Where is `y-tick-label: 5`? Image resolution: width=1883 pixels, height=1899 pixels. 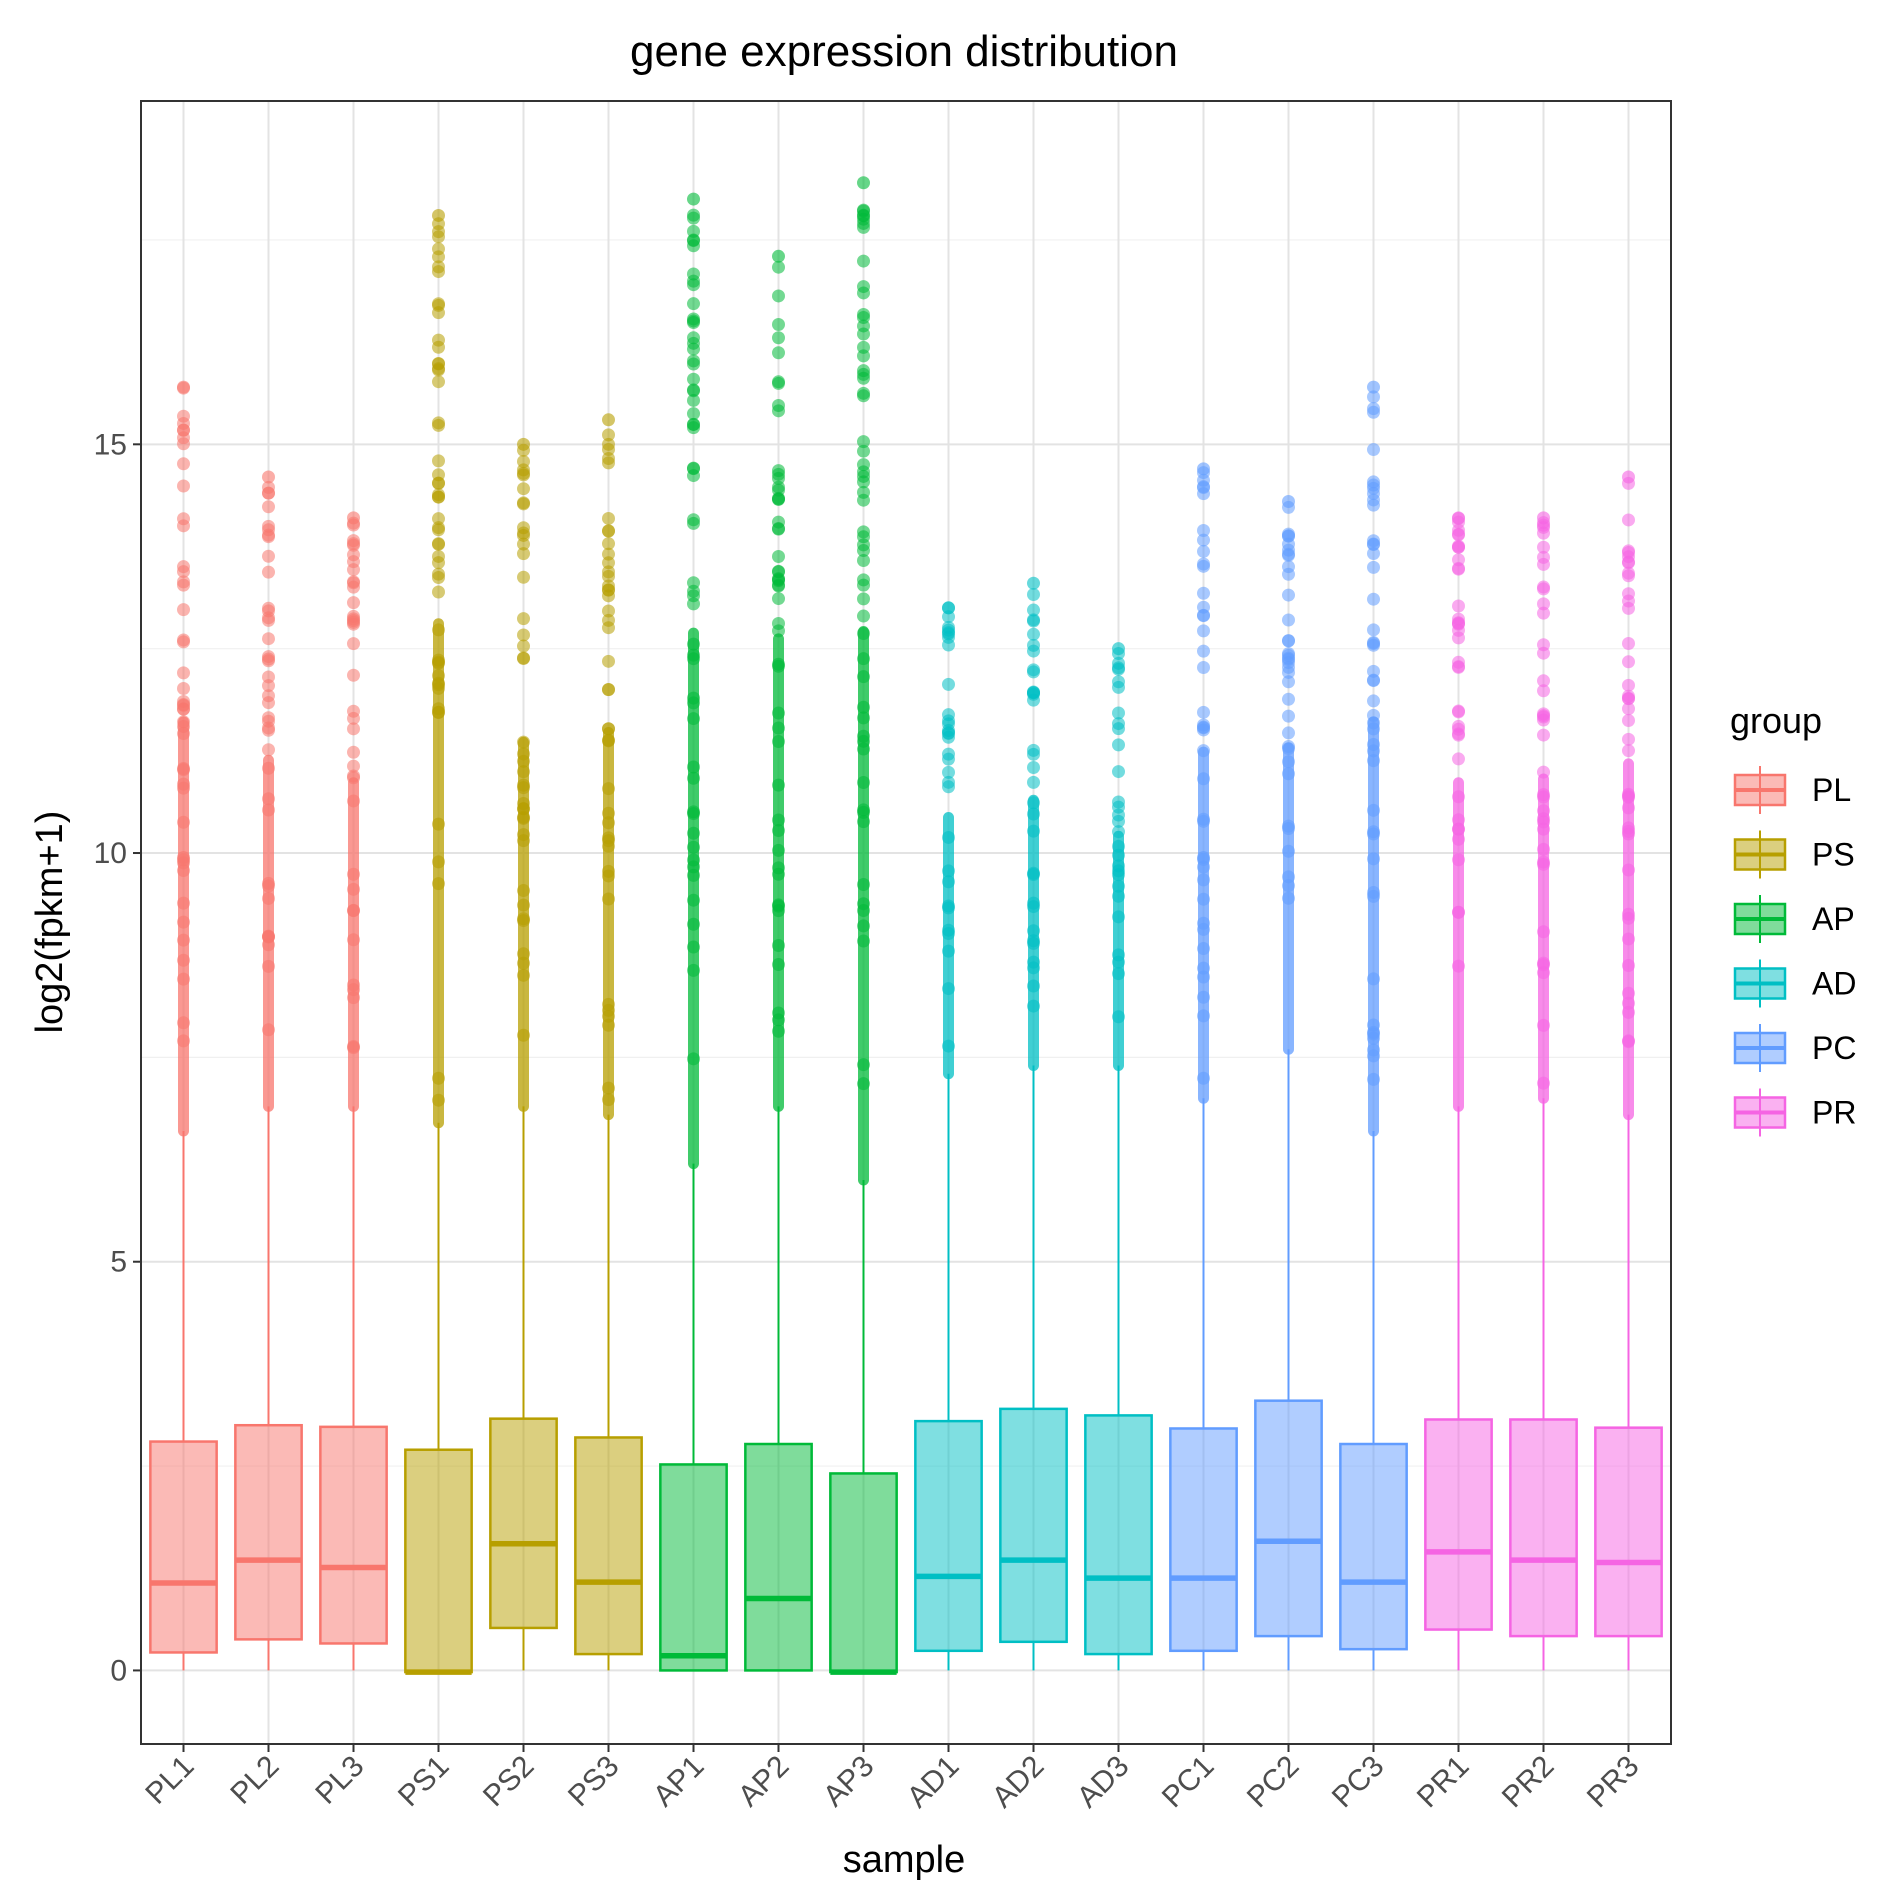 y-tick-label: 5 is located at coordinates (118, 1262).